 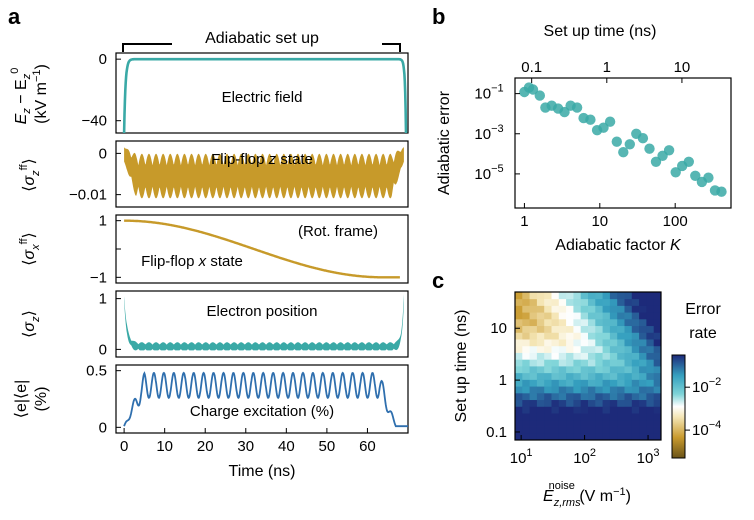 I want to click on ylabel-a2: ⟨σzff⟩, so click(x=30, y=175).